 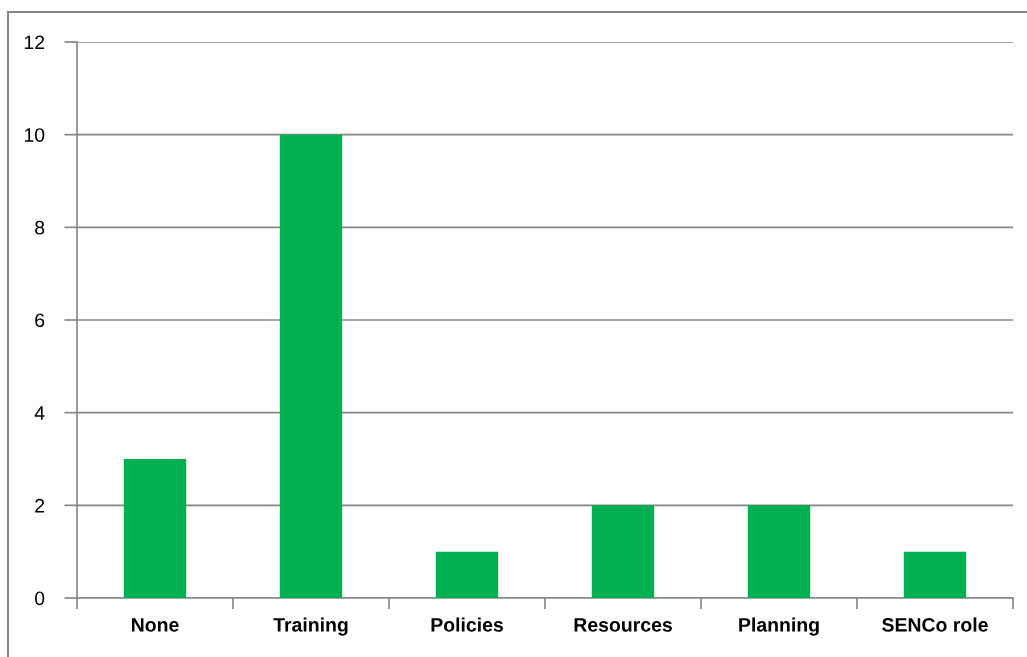 What do you see at coordinates (155, 625) in the screenshot?
I see `x-tick-label: None` at bounding box center [155, 625].